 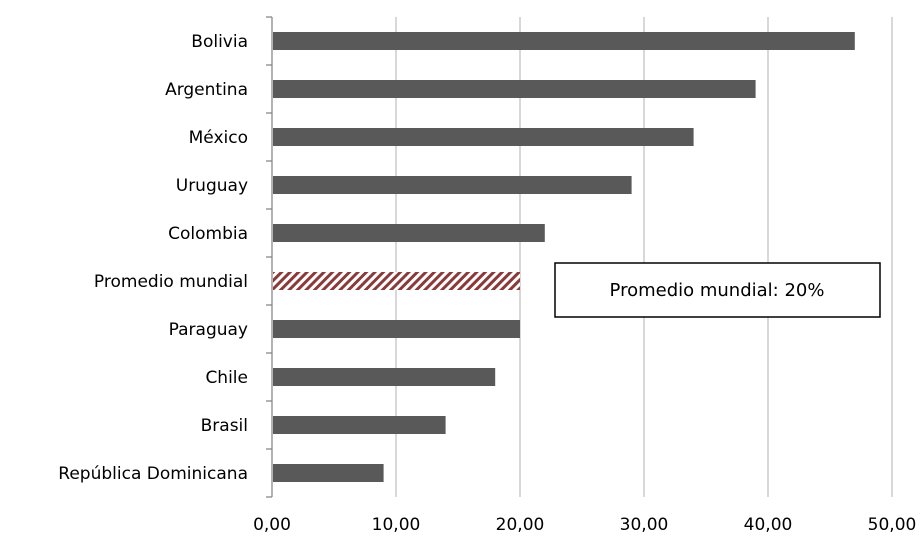 I want to click on category-label: Argentina, so click(x=206, y=90).